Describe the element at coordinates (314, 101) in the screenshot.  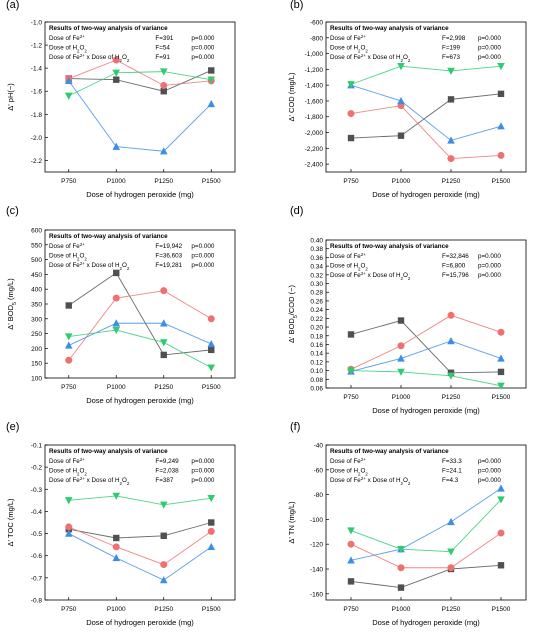
I see `y-tick-label: -1,600` at that location.